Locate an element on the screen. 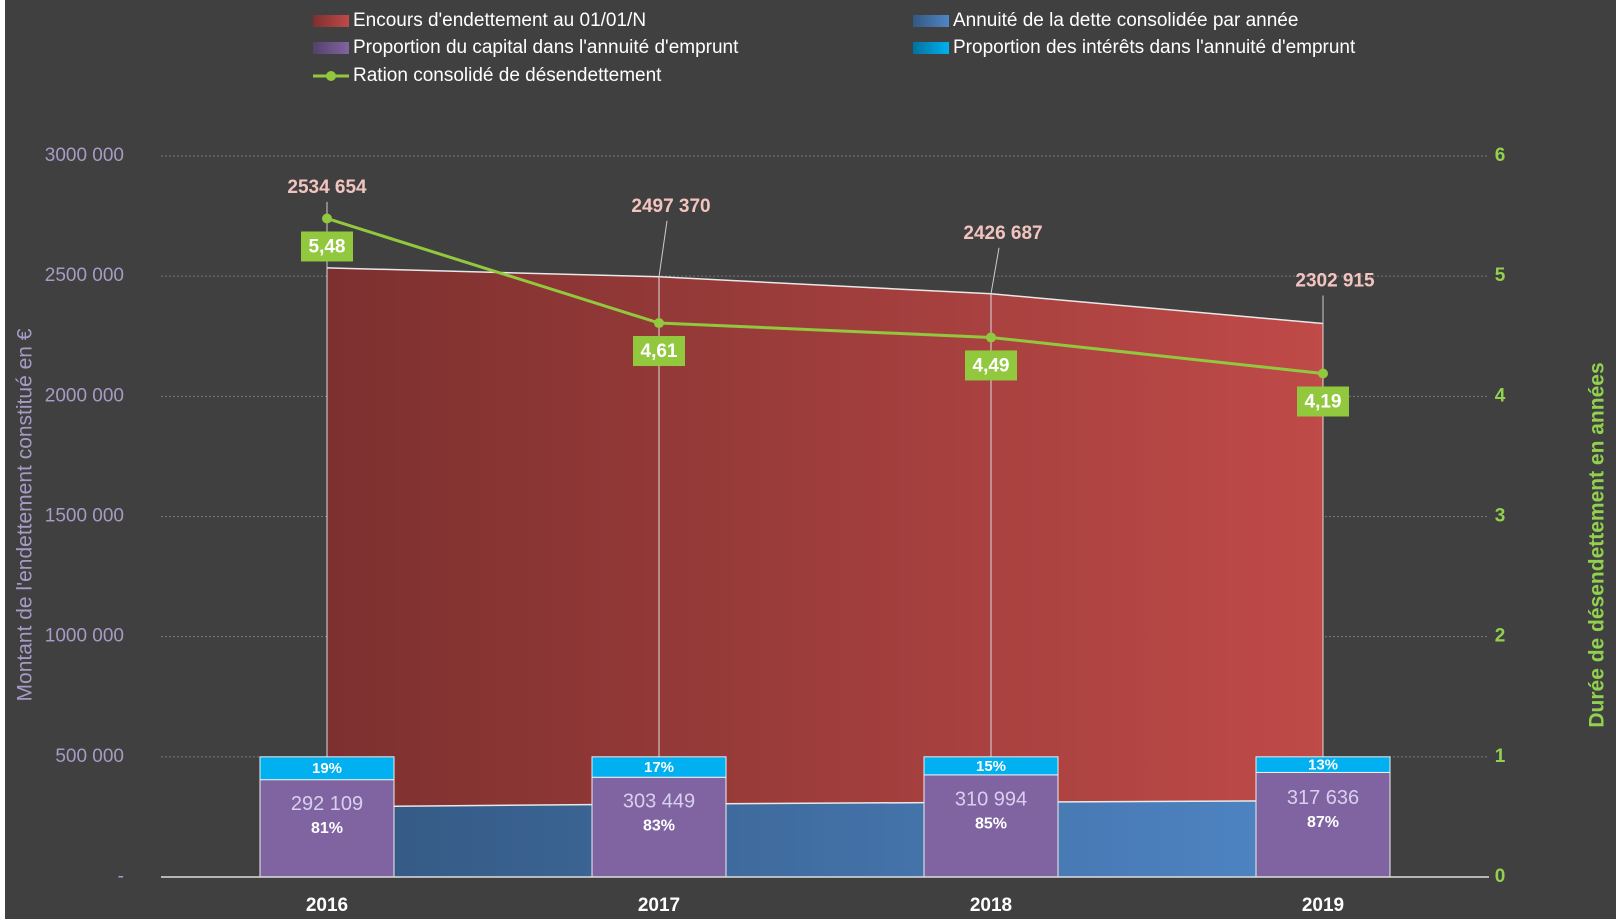  y-axis-title: Montant de l'endettement constitué en € is located at coordinates (25, 514).